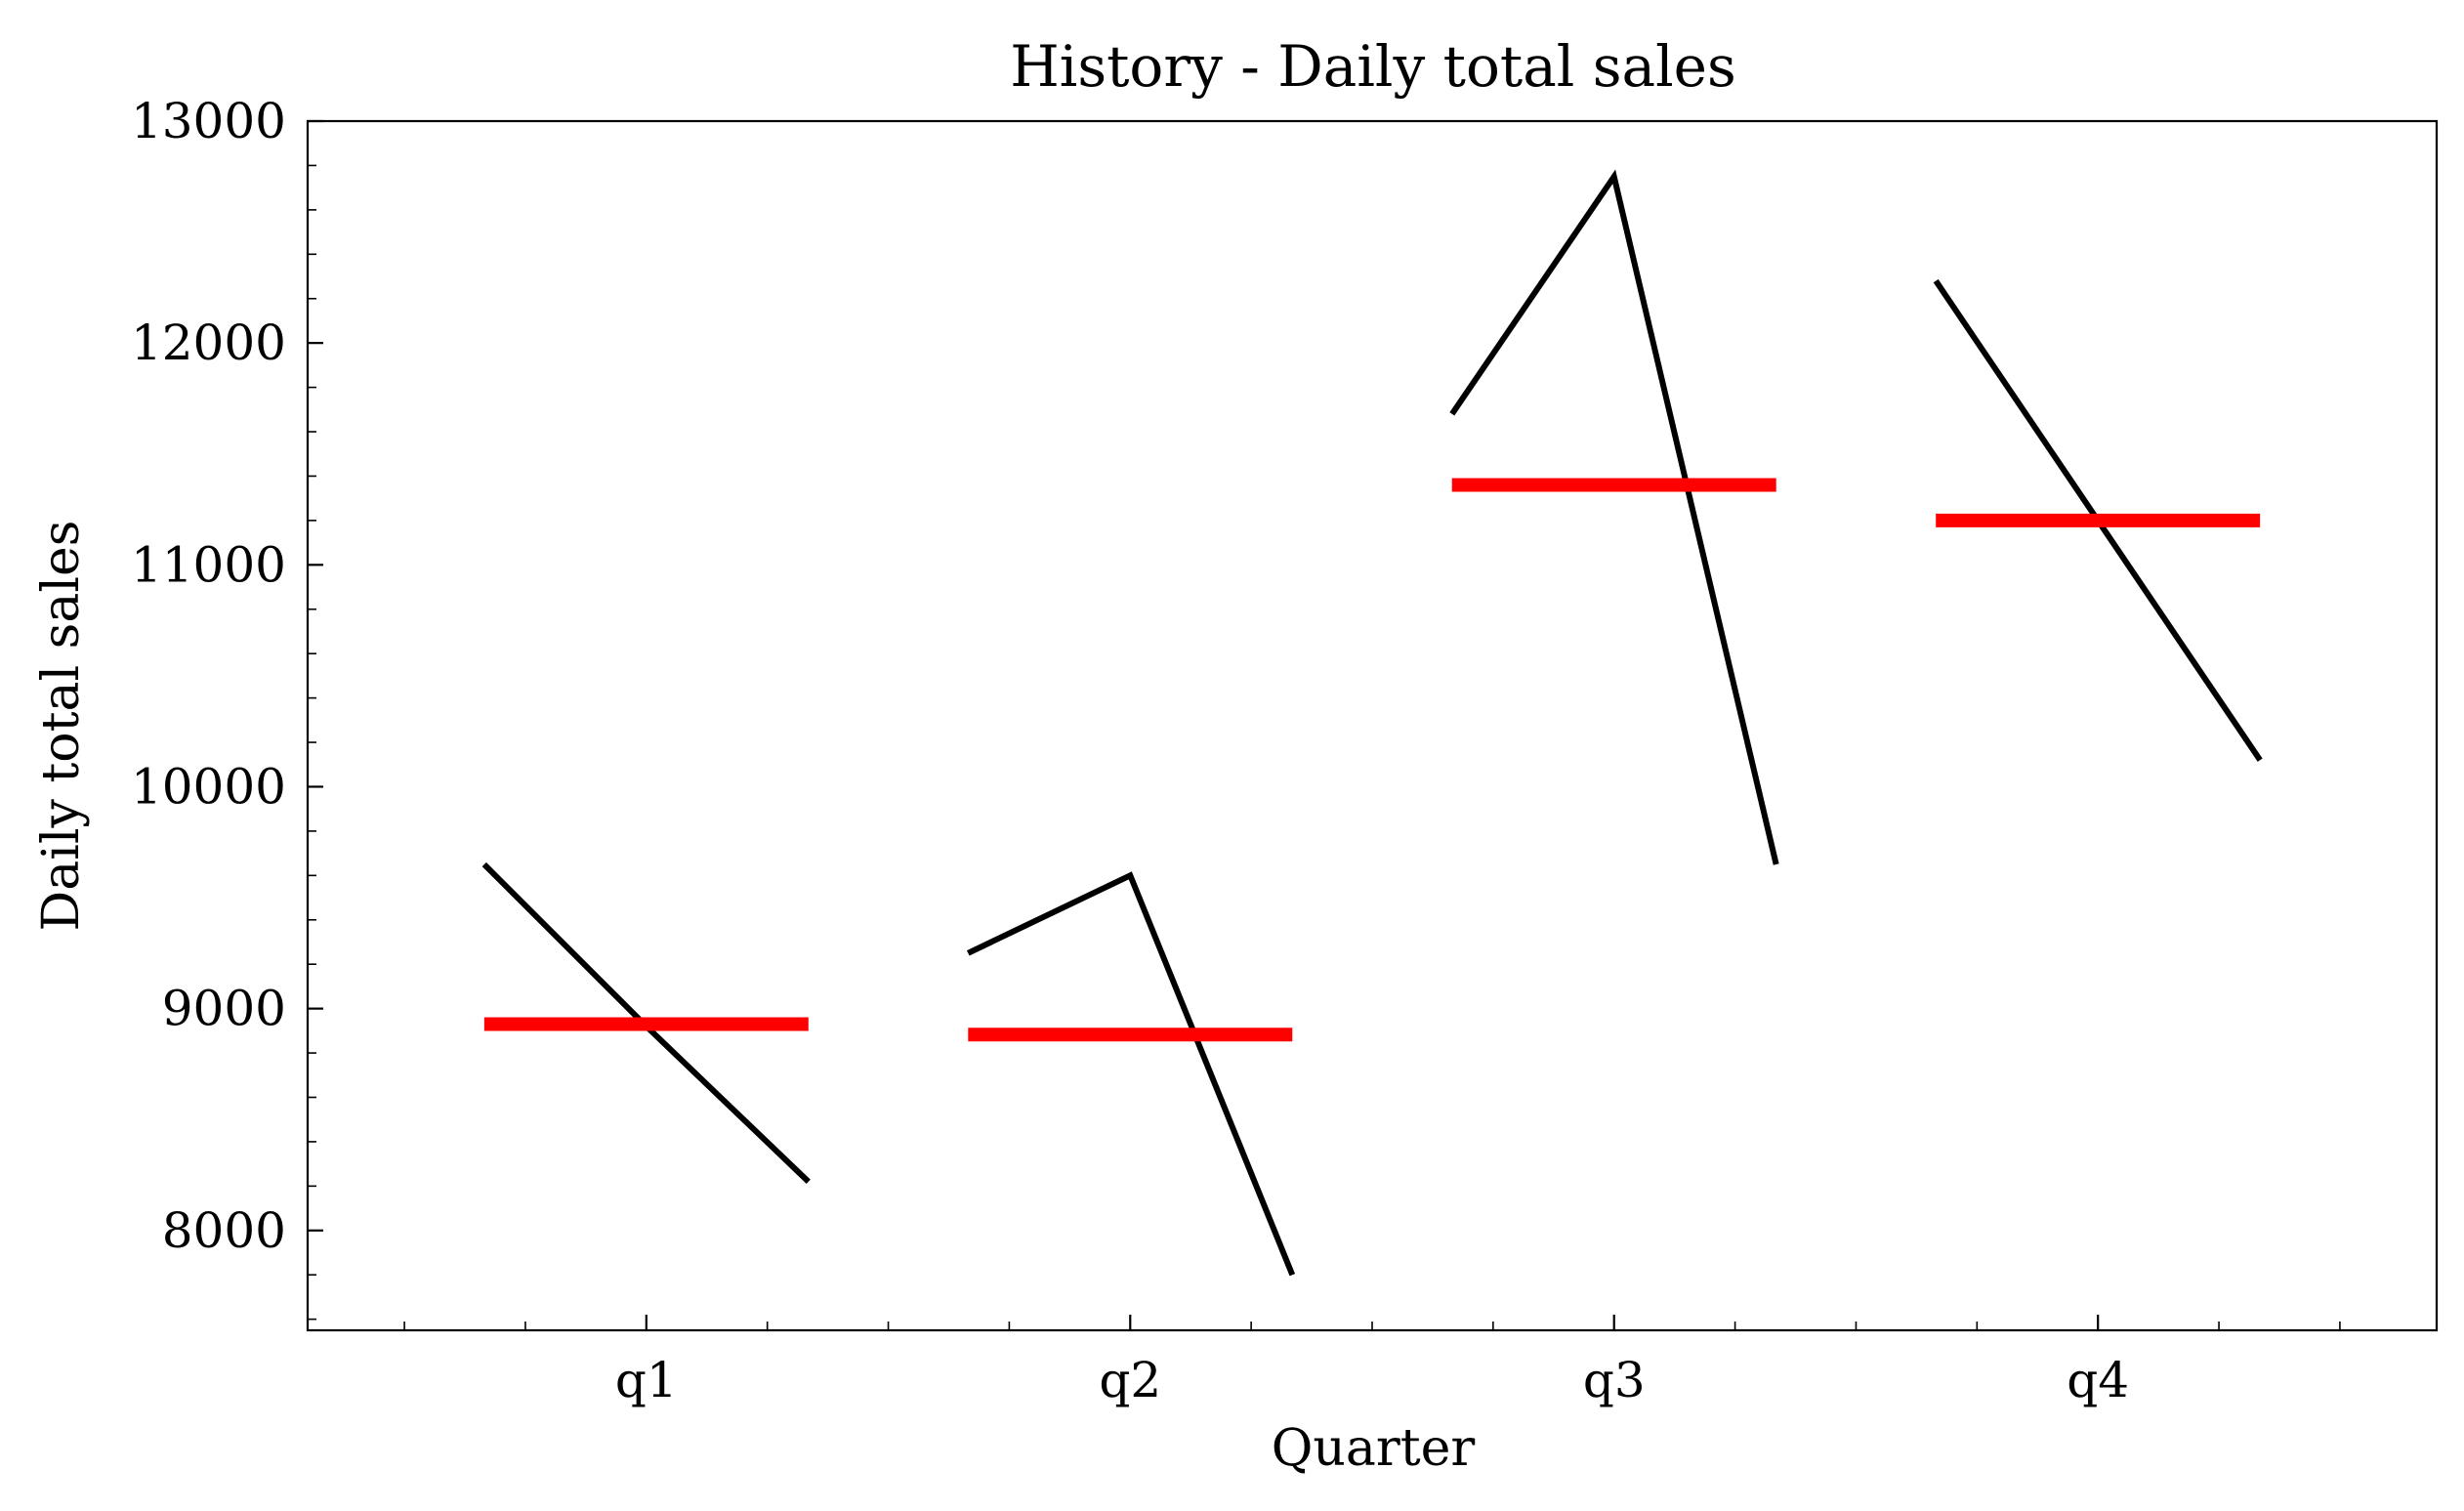 Image resolution: width=2464 pixels, height=1511 pixels. I want to click on y-tick-label: 12000, so click(208, 343).